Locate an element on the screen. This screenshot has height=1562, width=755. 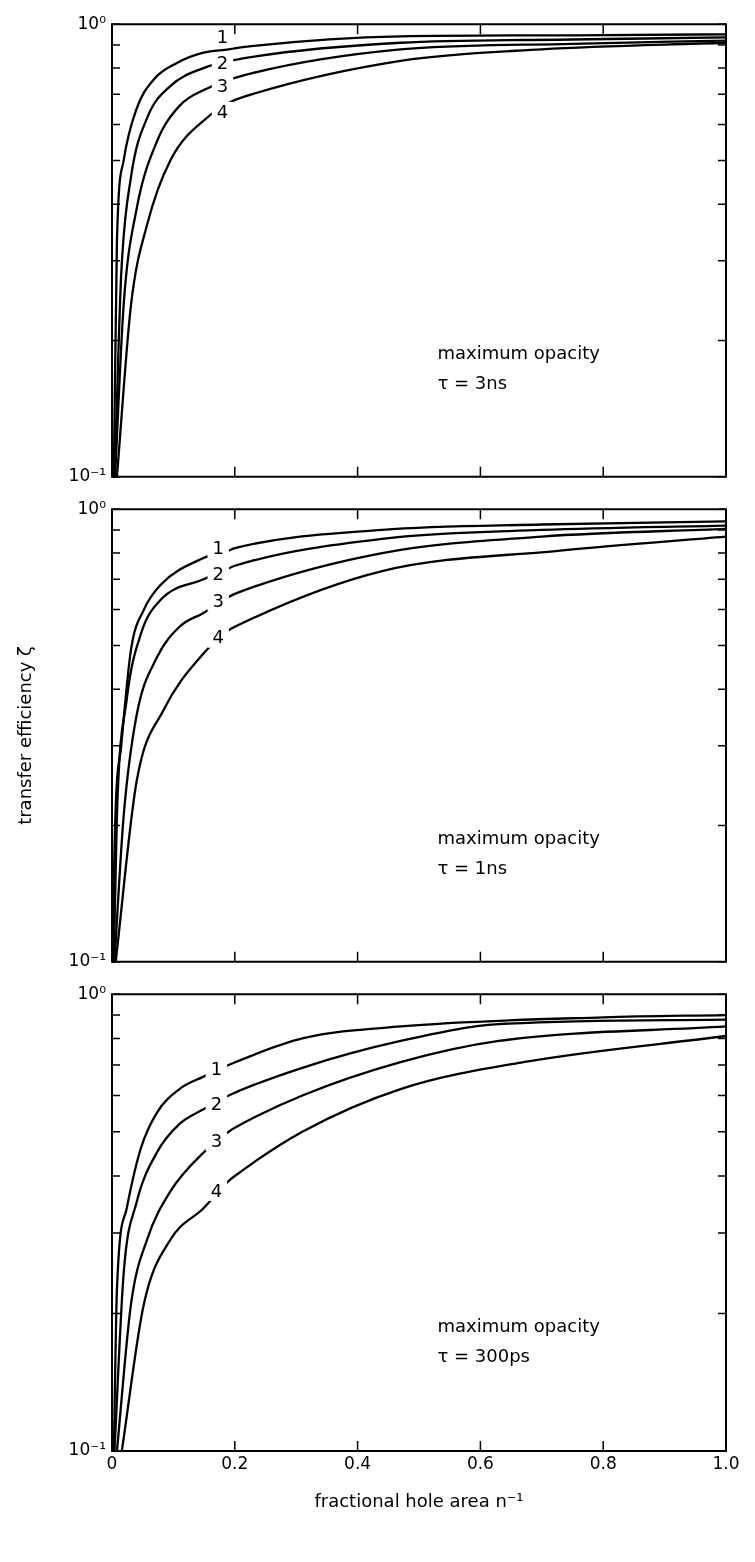
annotation: τ = 3ns is located at coordinates (472, 383).